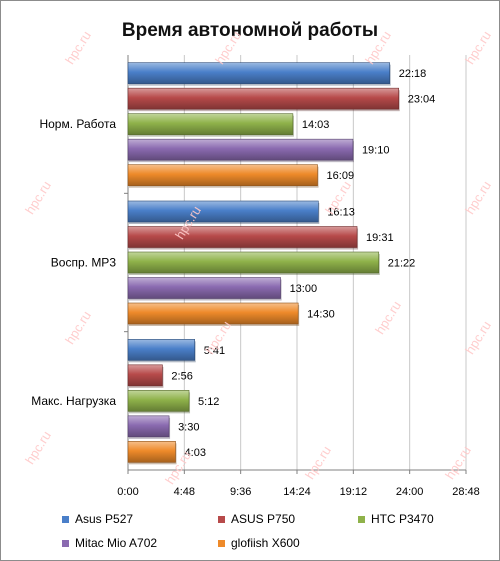  What do you see at coordinates (195, 453) in the screenshot?
I see `data-label: 4:03` at bounding box center [195, 453].